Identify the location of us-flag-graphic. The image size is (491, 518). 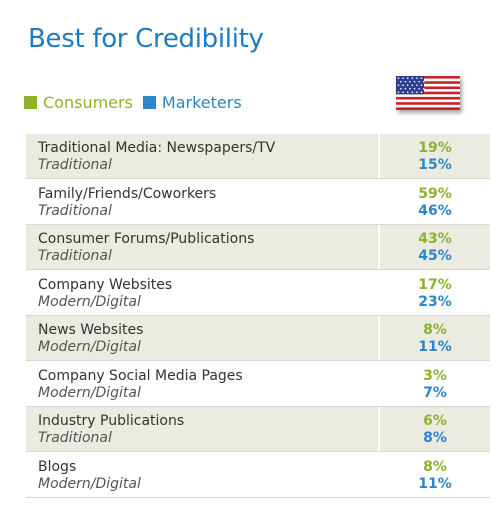
(428, 93).